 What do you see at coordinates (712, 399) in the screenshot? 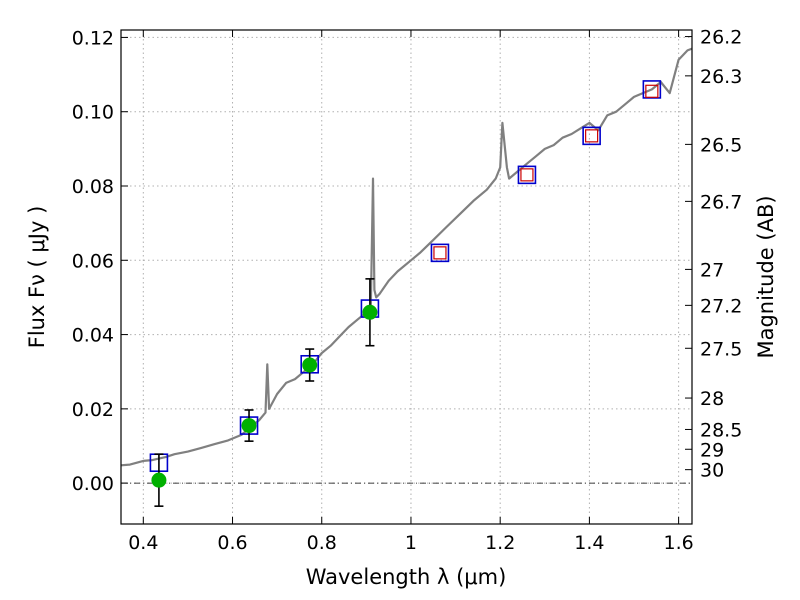
I see `mag-tick-label: 28` at bounding box center [712, 399].